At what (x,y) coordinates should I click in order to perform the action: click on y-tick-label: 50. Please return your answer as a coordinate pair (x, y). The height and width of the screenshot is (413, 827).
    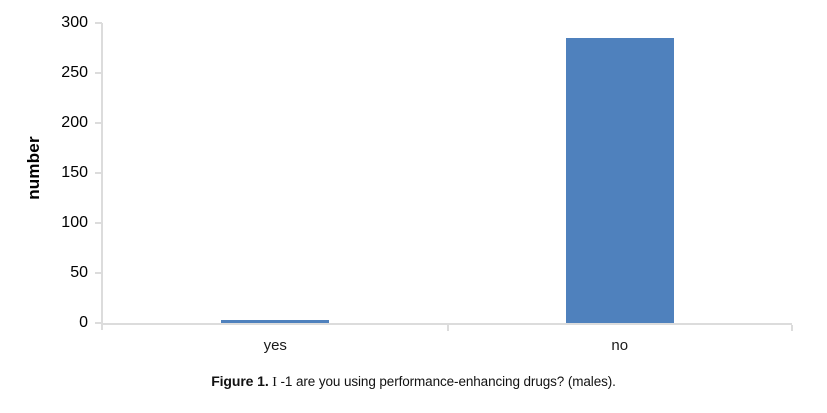
    Looking at the image, I should click on (79, 272).